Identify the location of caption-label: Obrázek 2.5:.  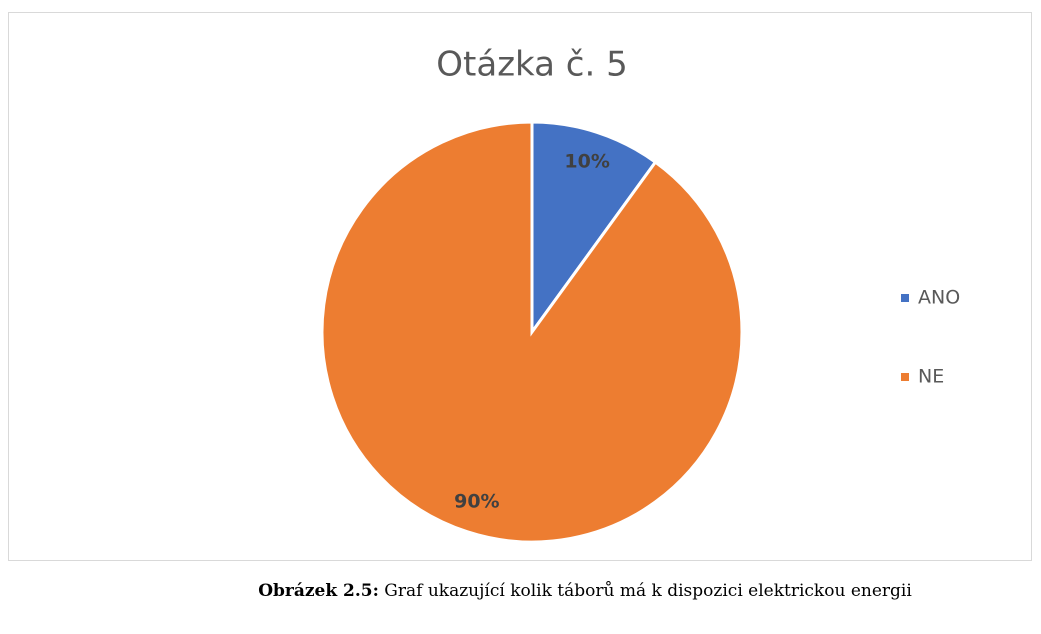
(318, 591).